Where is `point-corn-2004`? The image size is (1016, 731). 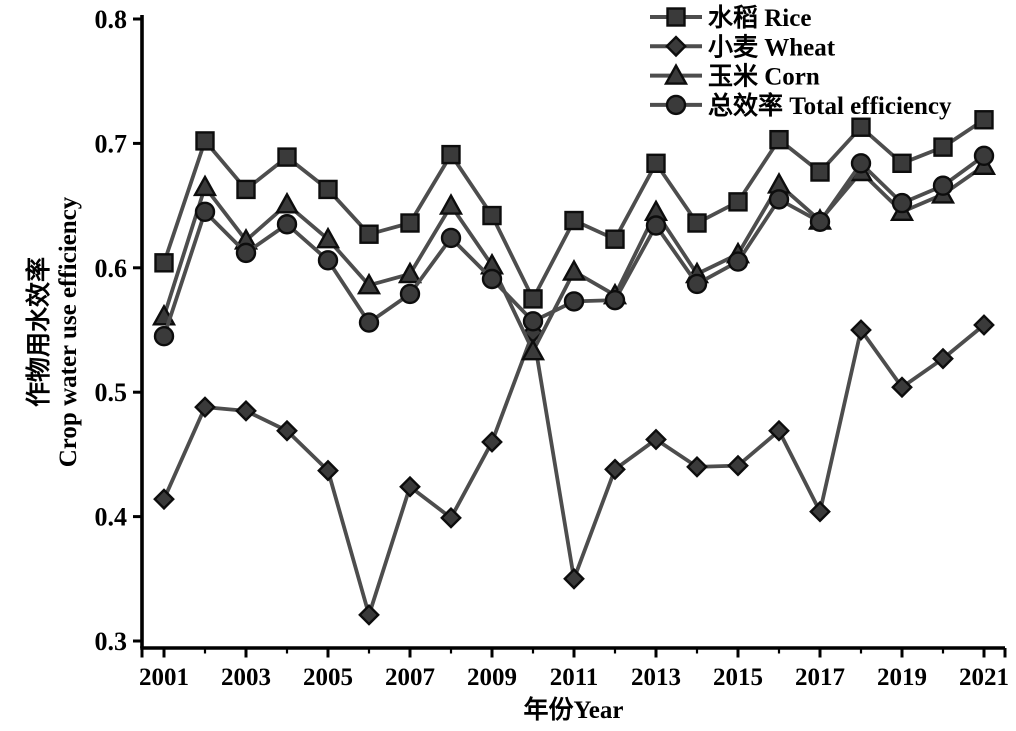 point-corn-2004 is located at coordinates (287, 202).